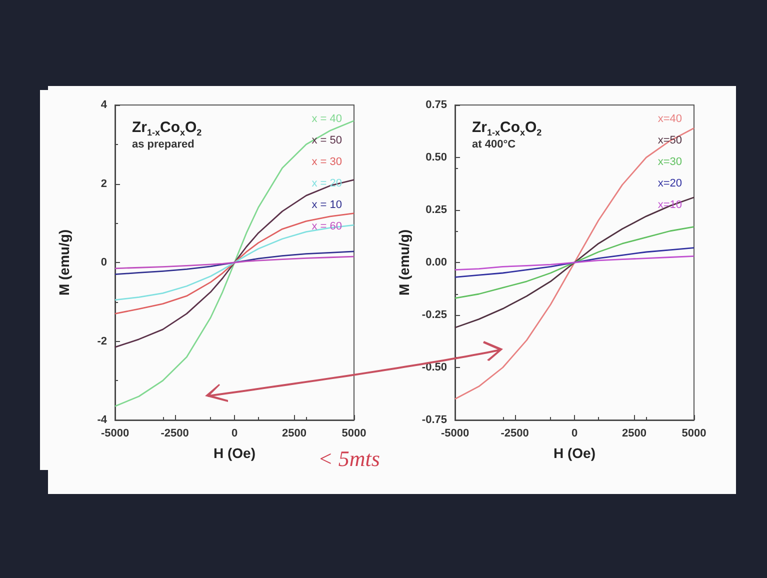 The width and height of the screenshot is (767, 578). Describe the element at coordinates (327, 119) in the screenshot. I see `series-label: x = 40` at that location.